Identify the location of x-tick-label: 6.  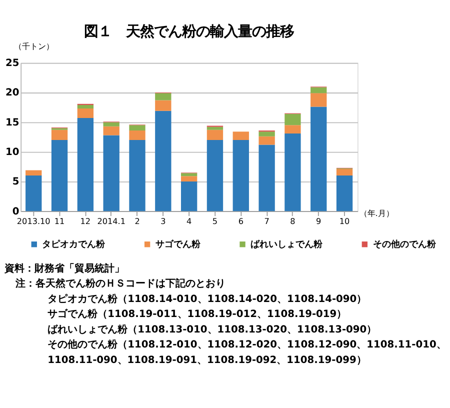
(241, 221).